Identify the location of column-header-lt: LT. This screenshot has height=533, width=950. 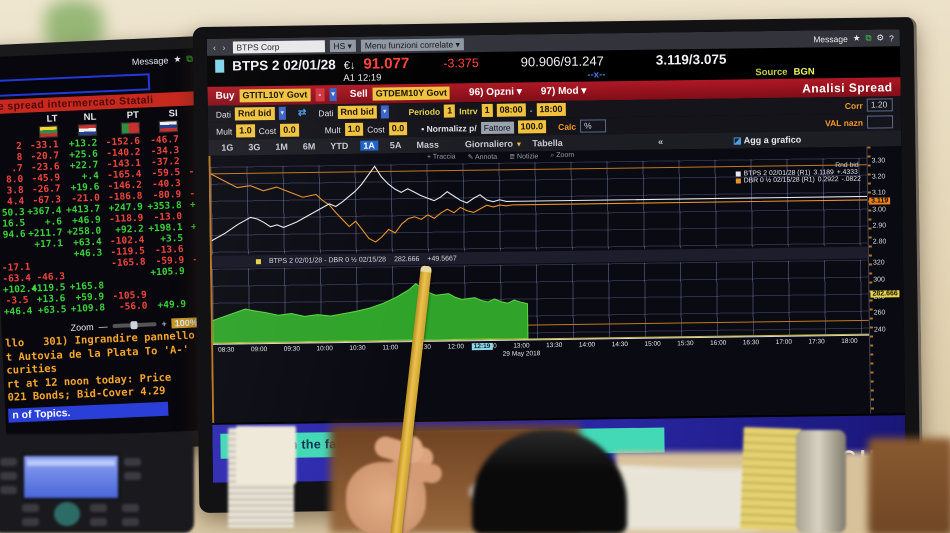
(39, 126).